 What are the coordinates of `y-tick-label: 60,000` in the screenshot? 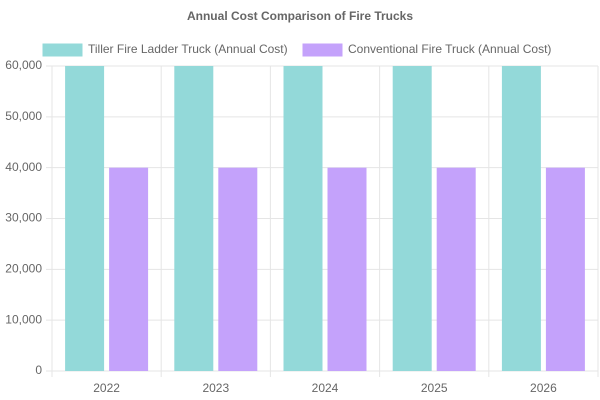 It's located at (23, 65).